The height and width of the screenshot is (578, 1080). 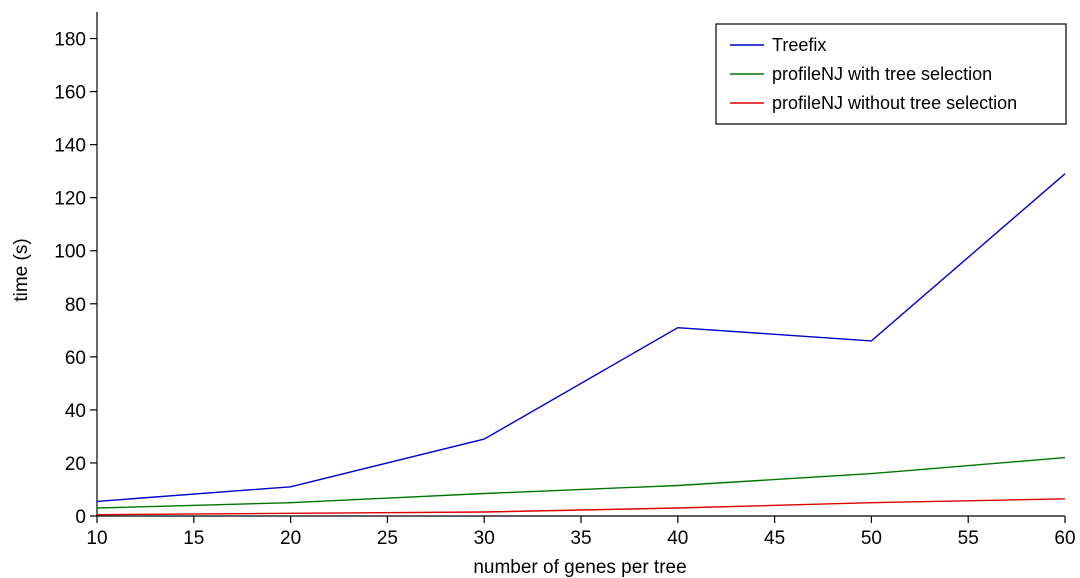 I want to click on y-tick-label: 100, so click(x=70, y=252).